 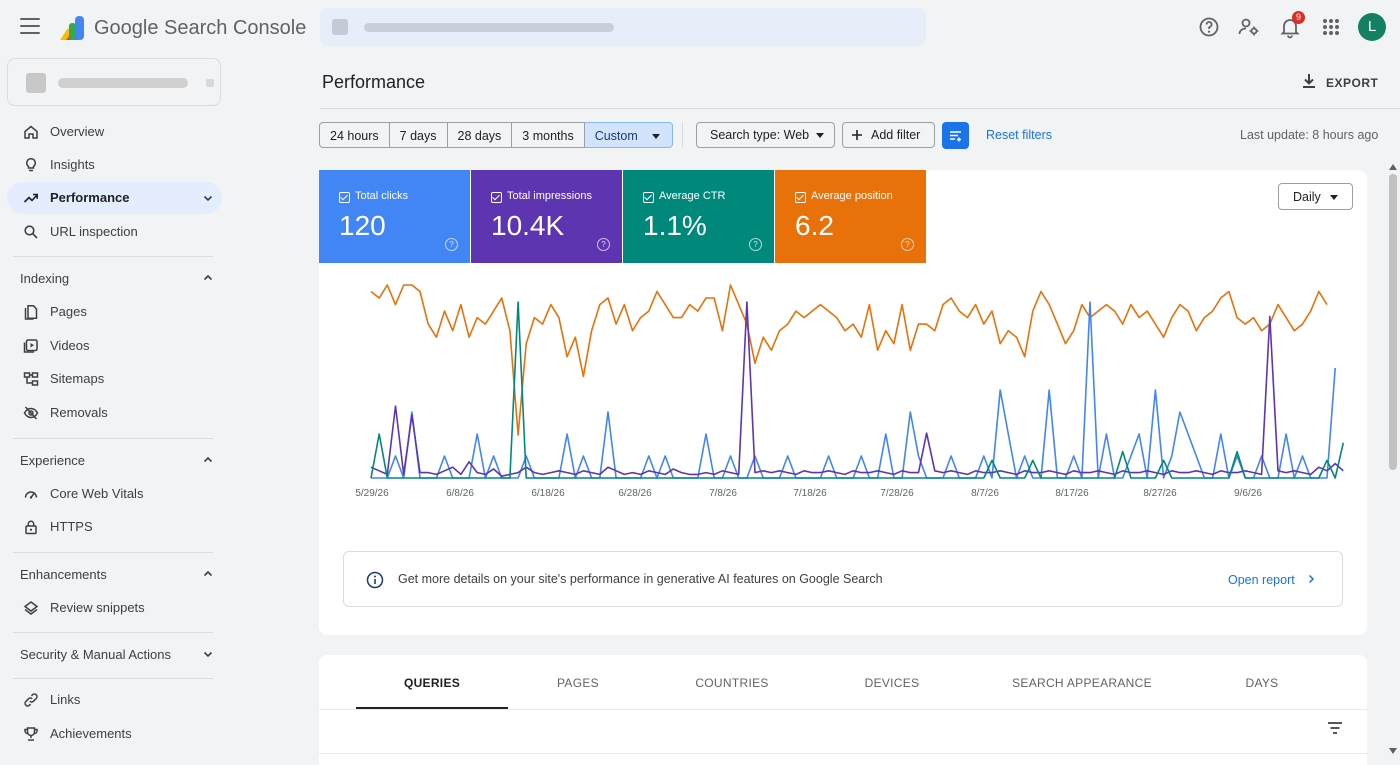 I want to click on sidebar-section-security: Security & Manual Actions, so click(x=114, y=654).